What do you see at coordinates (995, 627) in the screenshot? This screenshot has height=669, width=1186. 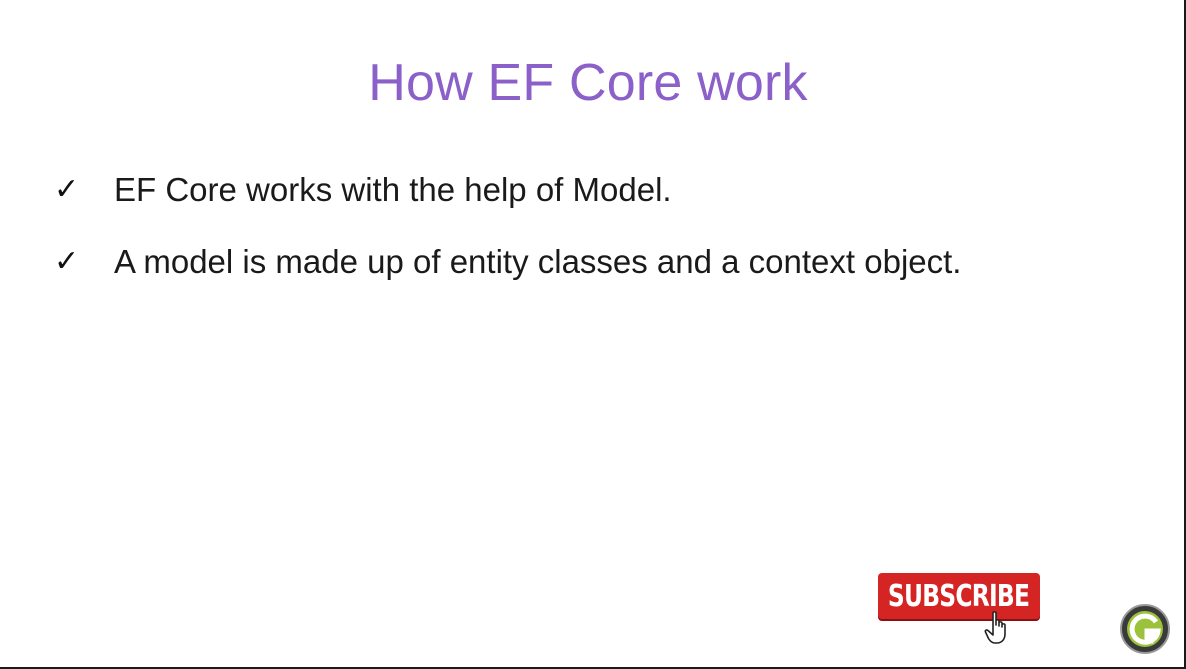 I see `hand-pointer-icon` at bounding box center [995, 627].